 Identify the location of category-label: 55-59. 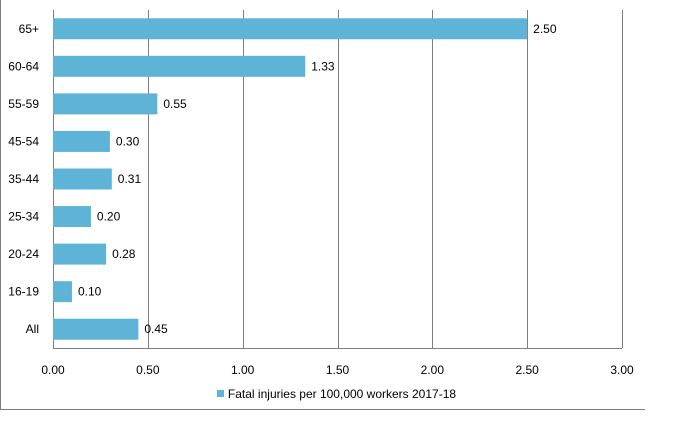
(23, 104).